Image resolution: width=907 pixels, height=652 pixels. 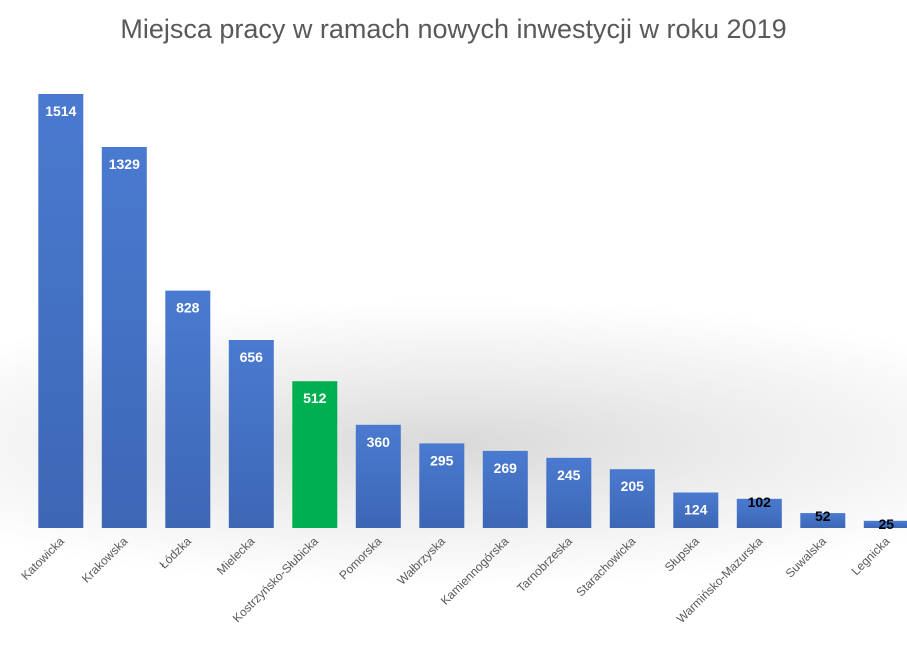 I want to click on x-tick-label: Krakowska, so click(x=105, y=560).